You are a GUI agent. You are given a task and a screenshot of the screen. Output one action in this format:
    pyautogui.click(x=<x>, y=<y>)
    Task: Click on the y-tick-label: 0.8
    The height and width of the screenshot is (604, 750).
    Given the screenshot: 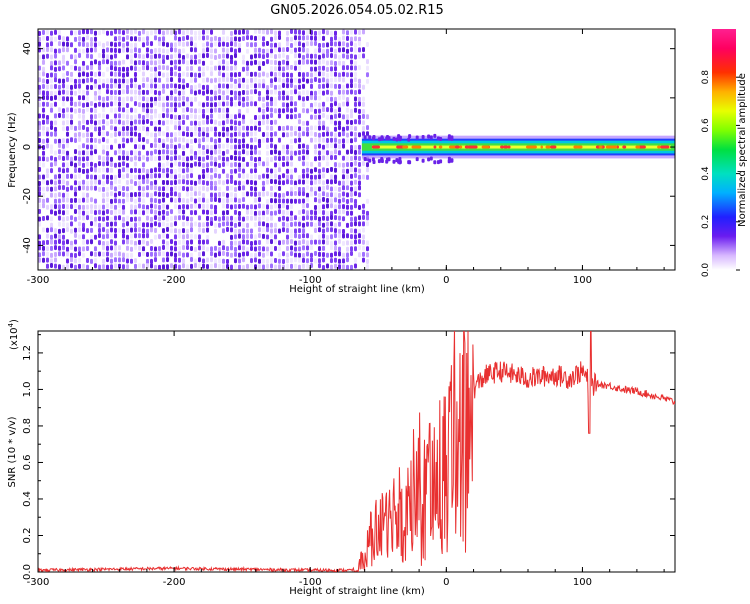 What is the action you would take?
    pyautogui.click(x=27, y=426)
    